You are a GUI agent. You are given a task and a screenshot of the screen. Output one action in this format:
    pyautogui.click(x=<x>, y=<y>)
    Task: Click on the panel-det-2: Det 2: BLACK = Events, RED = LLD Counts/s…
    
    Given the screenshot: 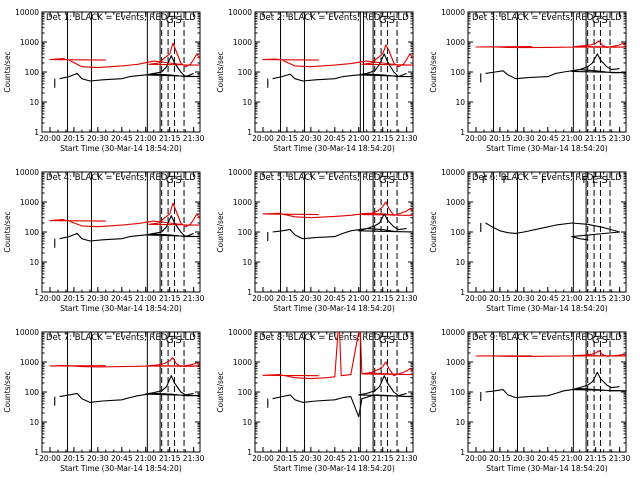 What is the action you would take?
    pyautogui.click(x=317, y=80)
    